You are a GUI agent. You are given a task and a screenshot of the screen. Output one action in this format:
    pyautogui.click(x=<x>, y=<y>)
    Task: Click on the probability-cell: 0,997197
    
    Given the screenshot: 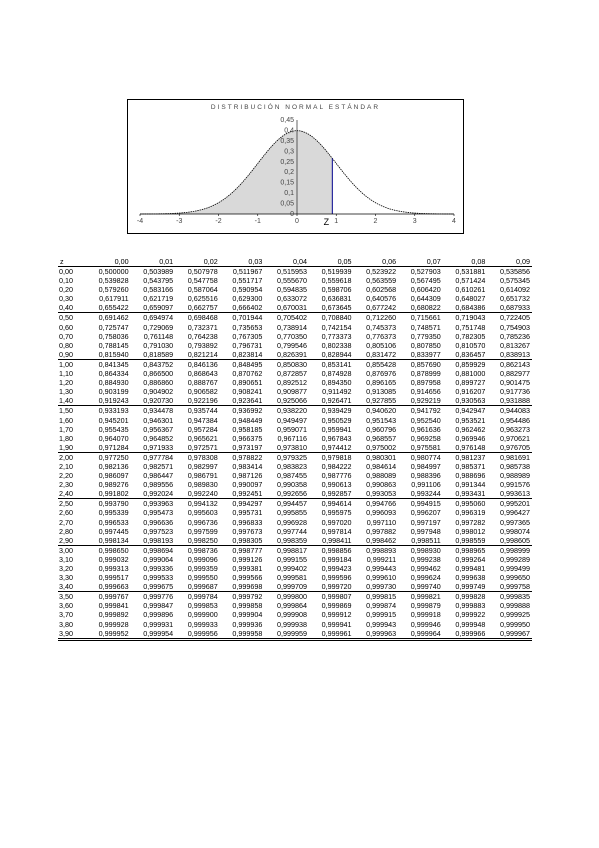 What is the action you would take?
    pyautogui.click(x=425, y=522)
    